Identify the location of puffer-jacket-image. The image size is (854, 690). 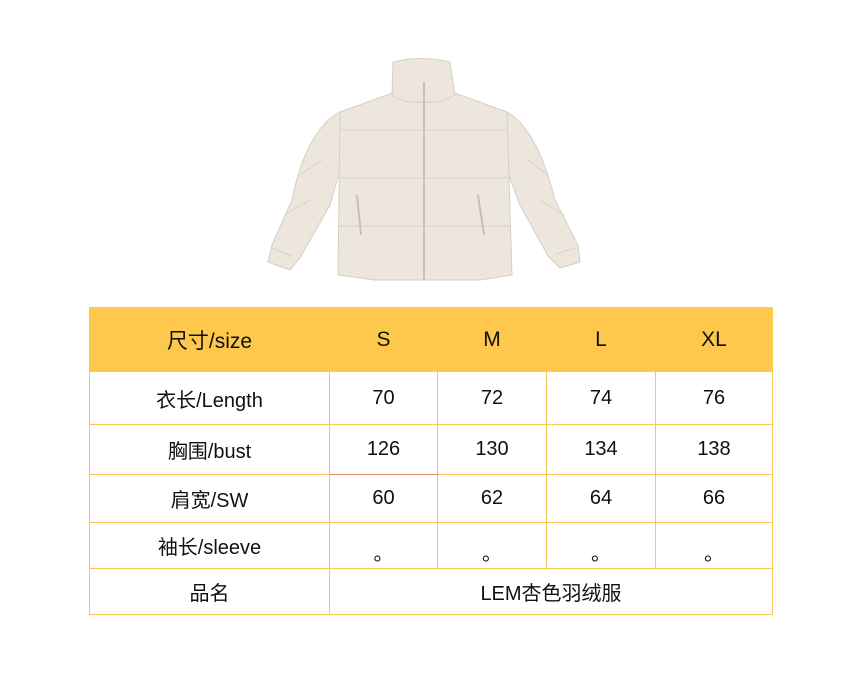
(424, 169).